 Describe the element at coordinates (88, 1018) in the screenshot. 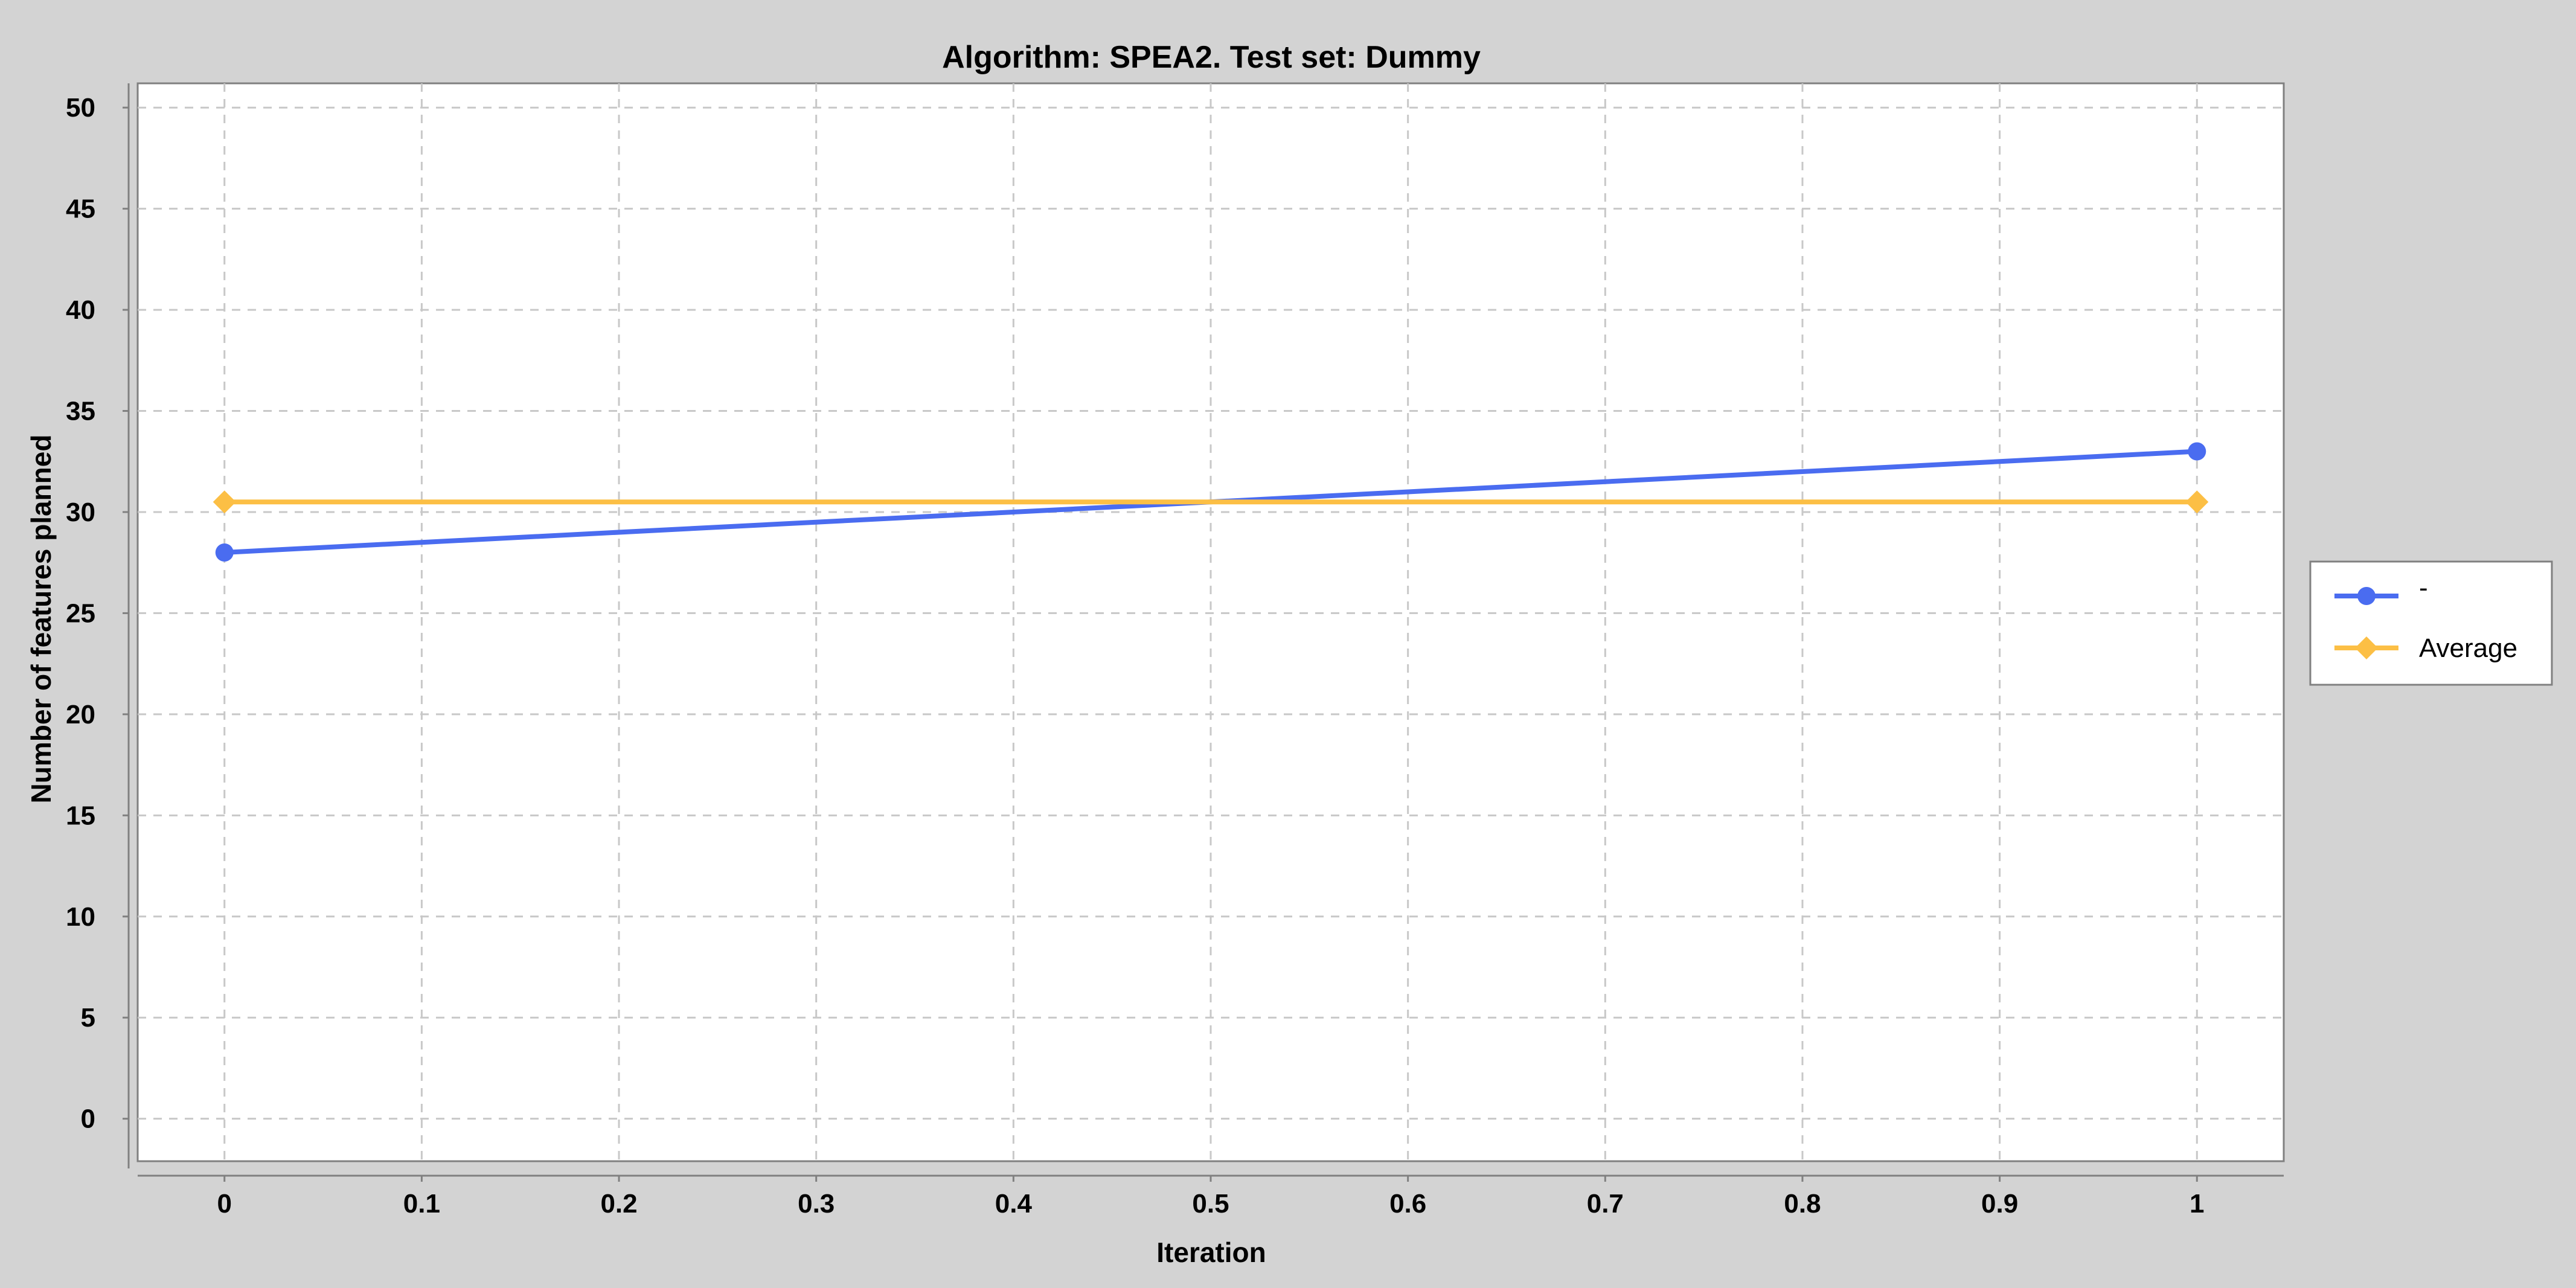

I see `y-tick-label: 5` at that location.